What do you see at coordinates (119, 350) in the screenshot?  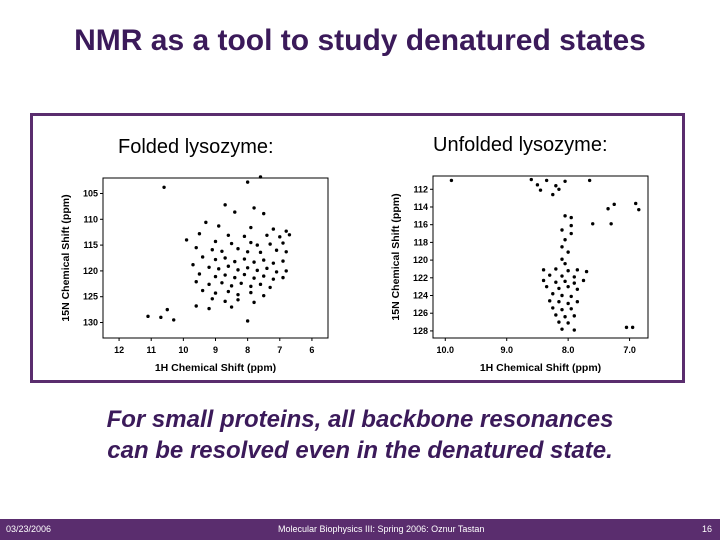 I see `x-tick-label: 12` at bounding box center [119, 350].